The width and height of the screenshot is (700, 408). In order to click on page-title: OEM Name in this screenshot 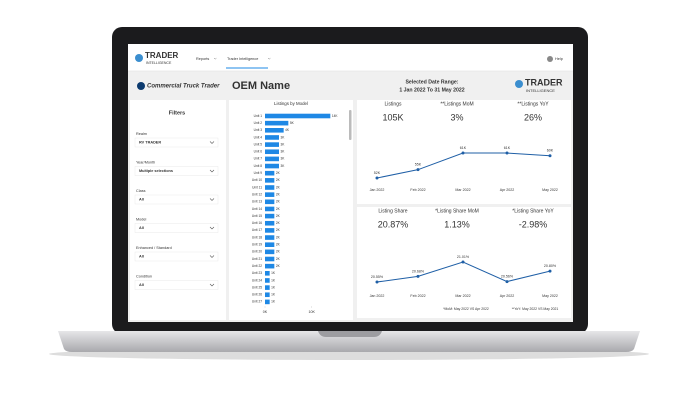, I will do `click(261, 86)`.